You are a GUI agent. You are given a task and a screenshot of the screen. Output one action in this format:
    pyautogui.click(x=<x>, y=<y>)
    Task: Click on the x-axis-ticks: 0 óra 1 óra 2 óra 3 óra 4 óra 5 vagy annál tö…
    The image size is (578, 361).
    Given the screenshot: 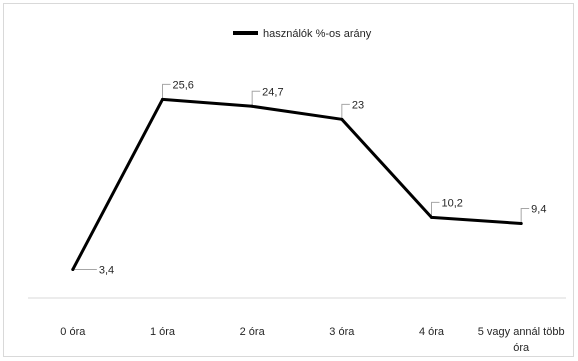 What is the action you would take?
    pyautogui.click(x=312, y=340)
    